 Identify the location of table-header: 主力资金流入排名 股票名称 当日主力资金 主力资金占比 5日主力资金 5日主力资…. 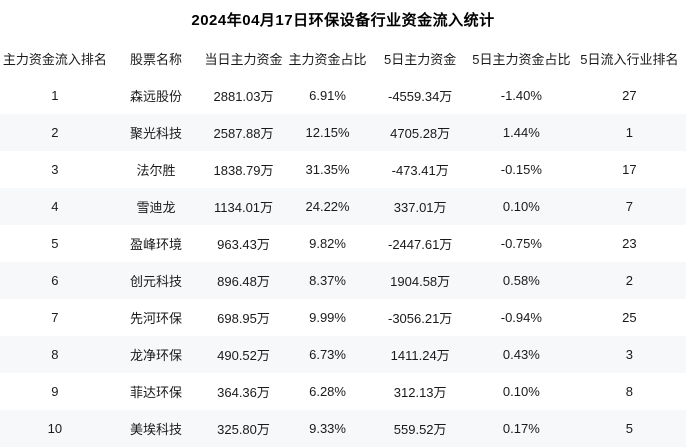
(343, 58).